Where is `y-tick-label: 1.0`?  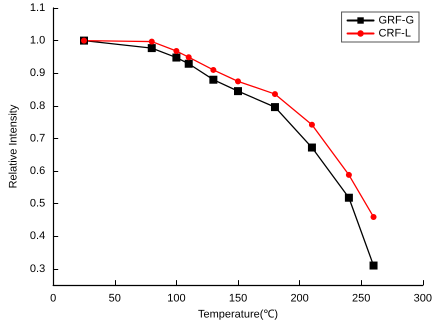 y-tick-label: 1.0 is located at coordinates (38, 40).